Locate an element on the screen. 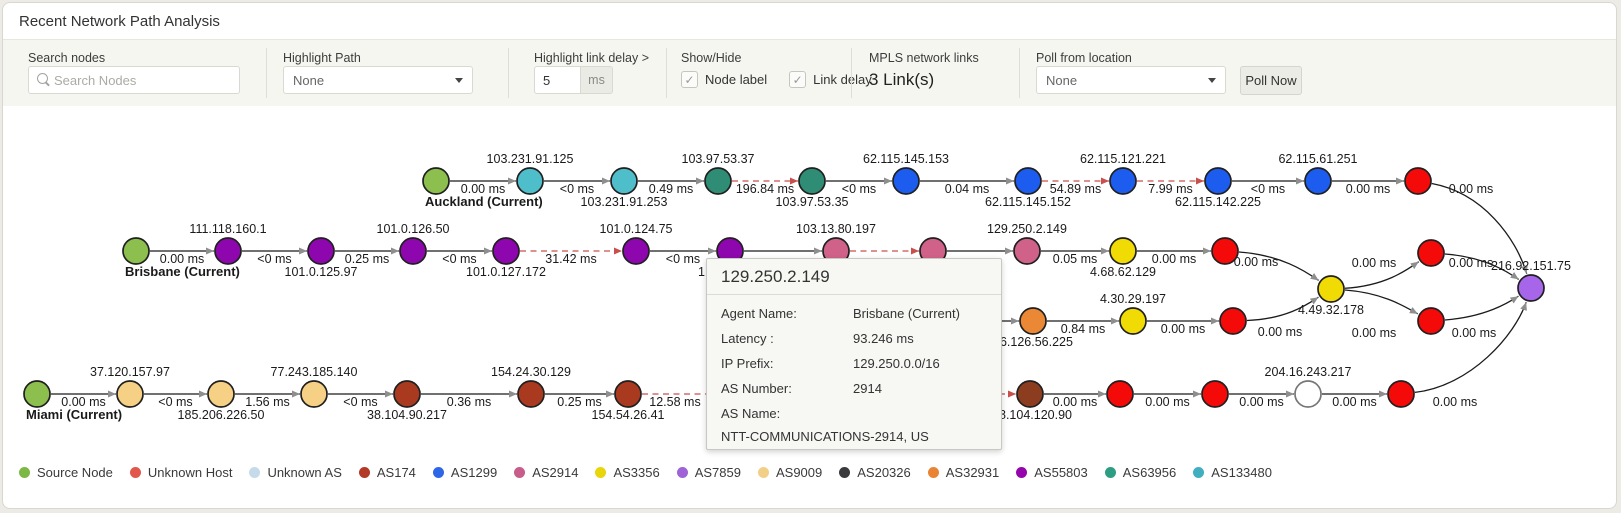 The image size is (1621, 513). poll-now-button: Poll Now is located at coordinates (1271, 80).